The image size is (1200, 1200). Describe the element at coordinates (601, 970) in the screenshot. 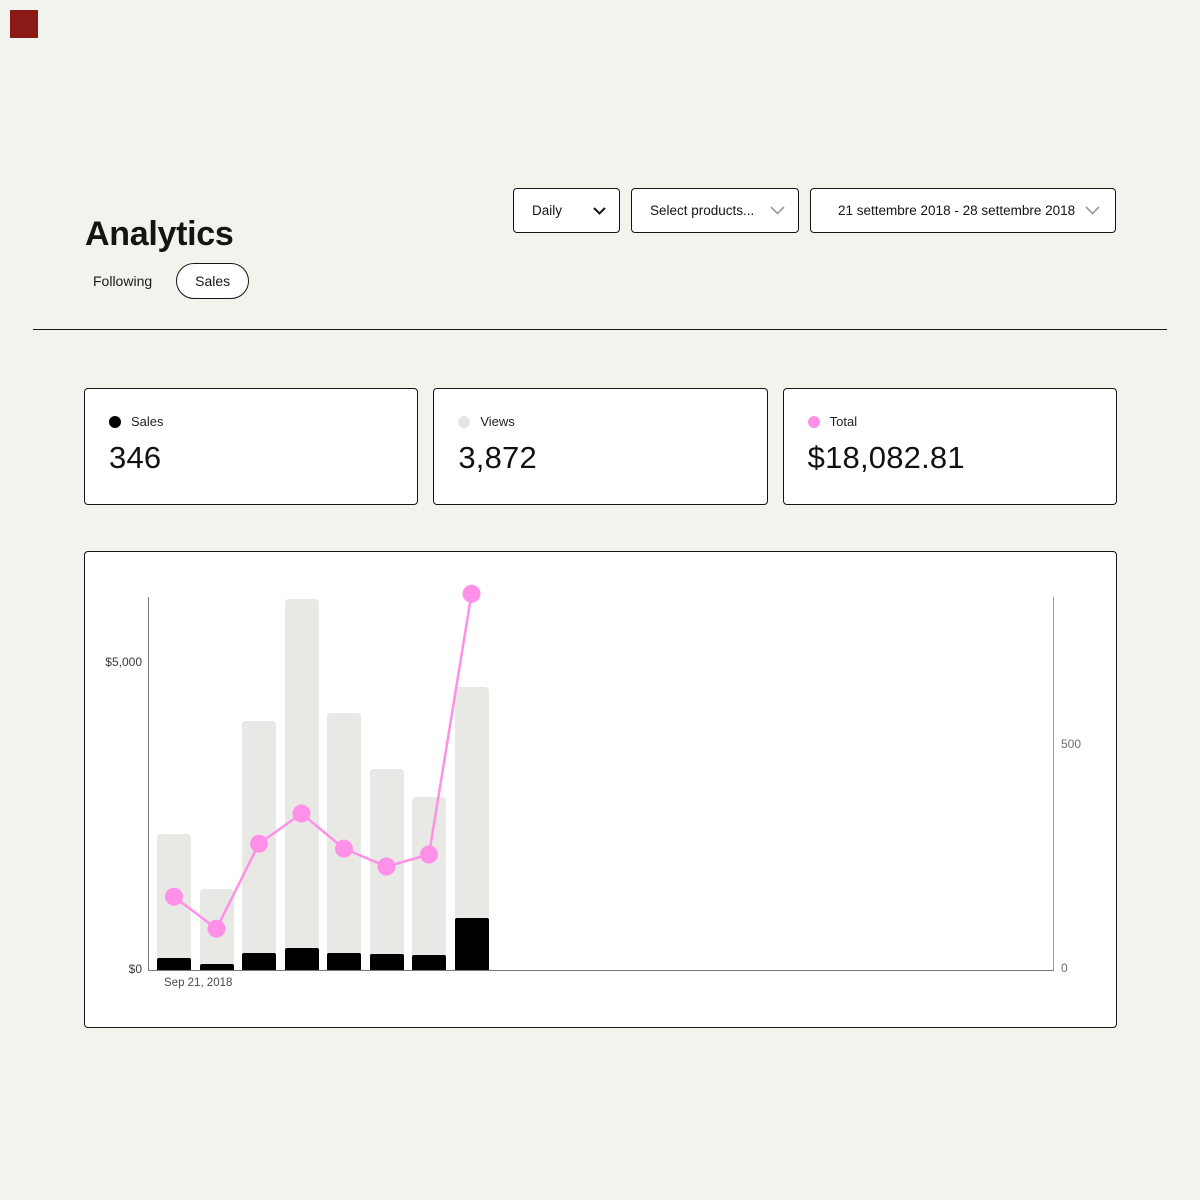

I see `x-axis` at that location.